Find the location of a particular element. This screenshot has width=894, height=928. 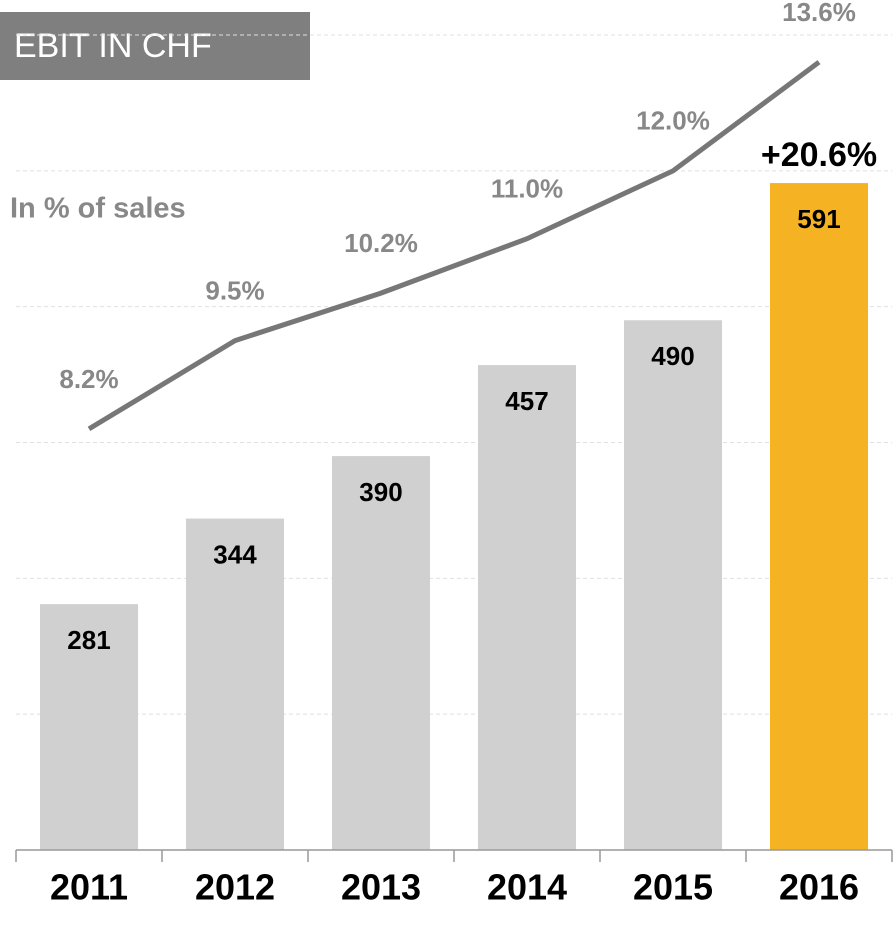

x-tick-label: 2016 is located at coordinates (819, 887).